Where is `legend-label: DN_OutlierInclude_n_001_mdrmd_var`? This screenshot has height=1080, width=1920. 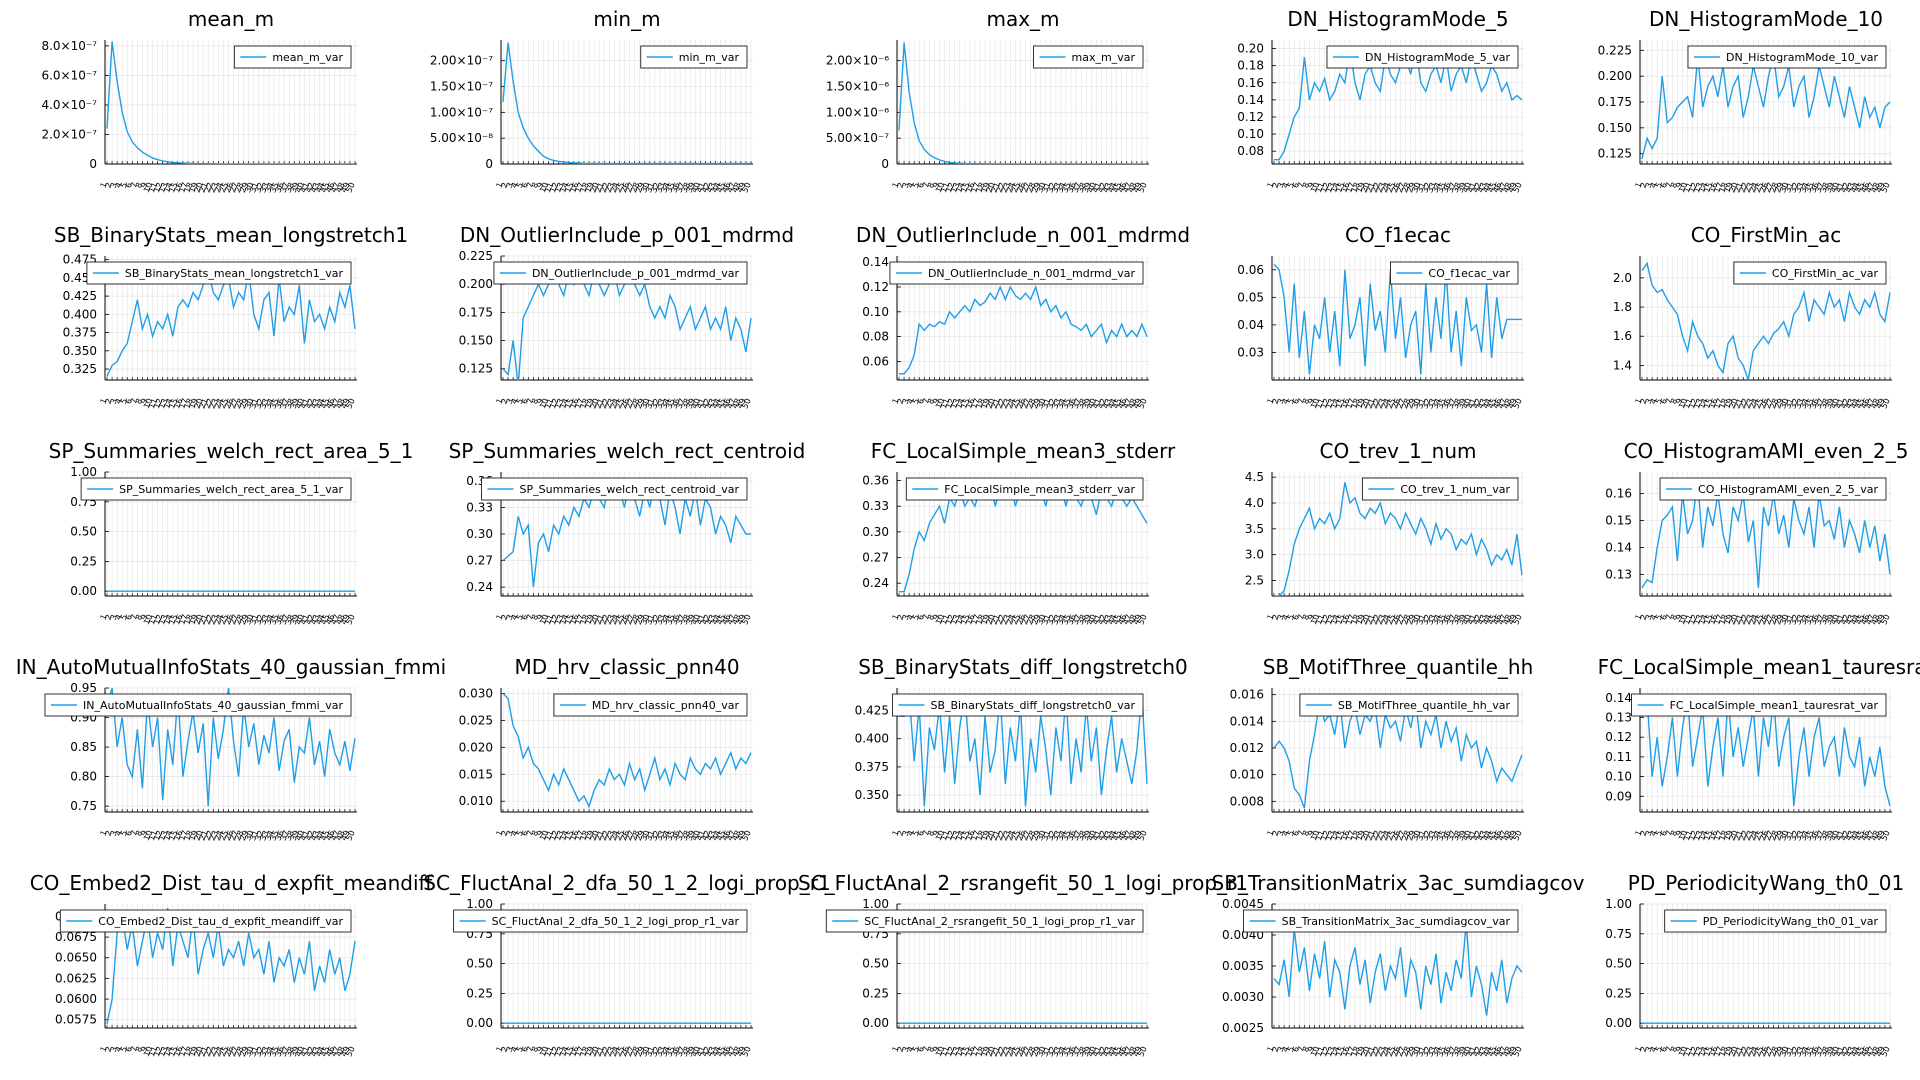 legend-label: DN_OutlierInclude_n_001_mdrmd_var is located at coordinates (1032, 273).